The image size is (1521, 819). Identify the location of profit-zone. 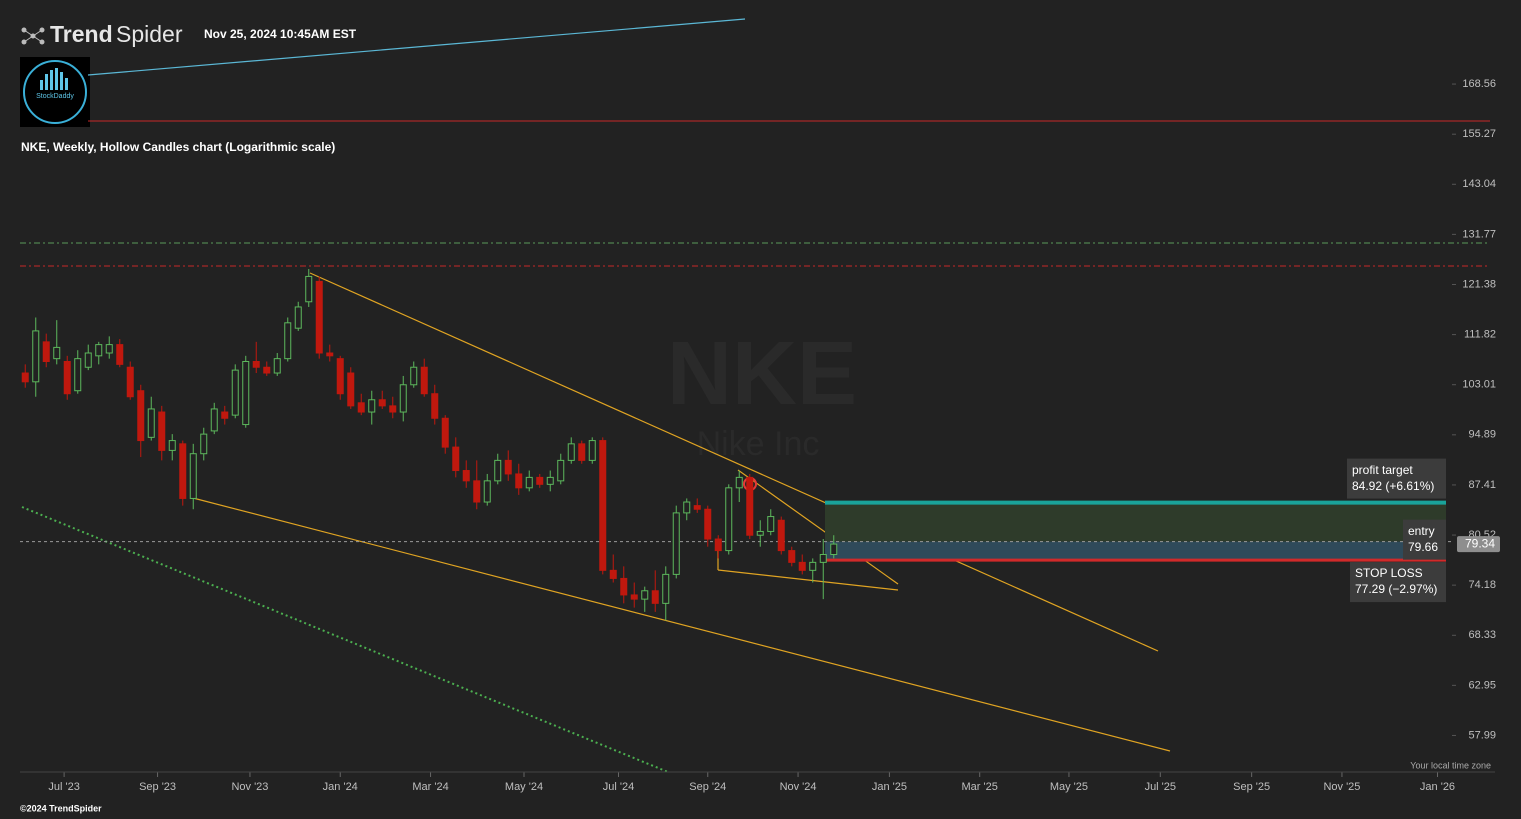
(1135, 522).